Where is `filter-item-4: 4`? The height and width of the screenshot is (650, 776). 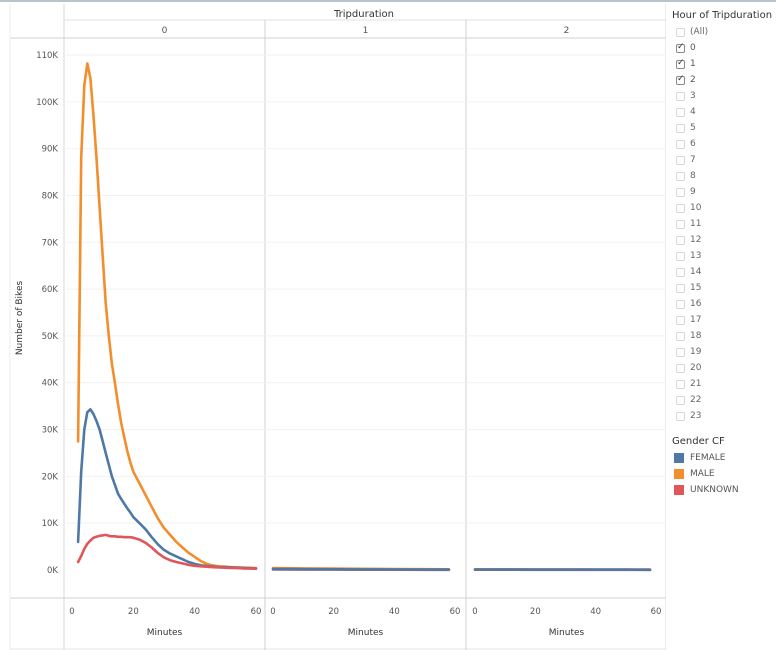
filter-item-4: 4 is located at coordinates (692, 112).